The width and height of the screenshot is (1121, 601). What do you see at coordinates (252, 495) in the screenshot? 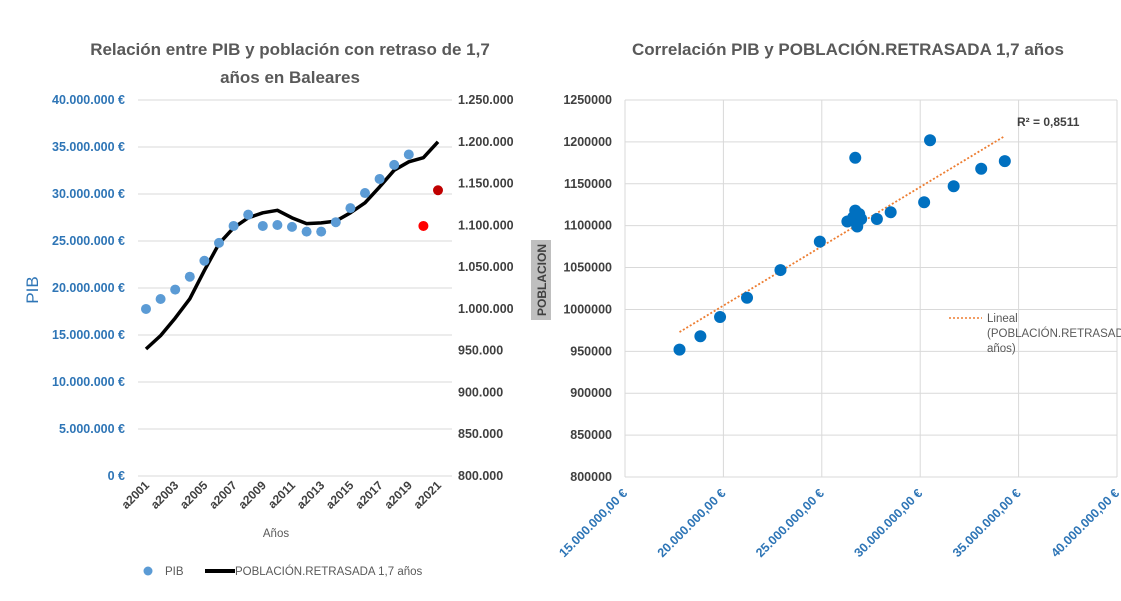
I see `x-tick-label: a2009` at bounding box center [252, 495].